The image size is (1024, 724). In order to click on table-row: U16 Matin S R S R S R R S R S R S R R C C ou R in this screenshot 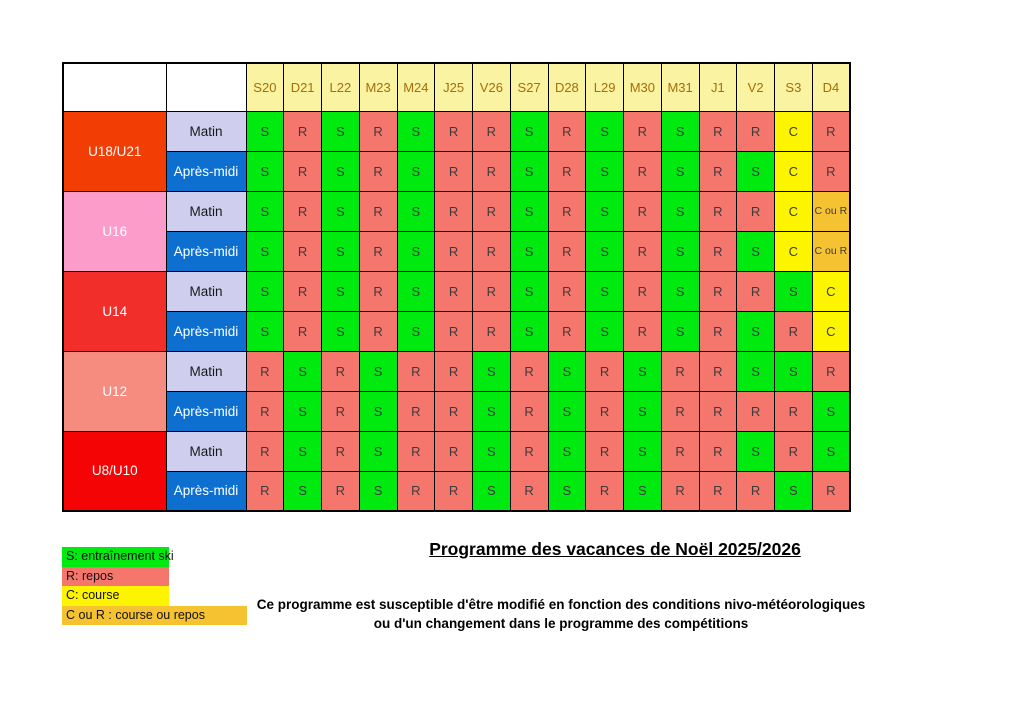, I will do `click(456, 231)`.